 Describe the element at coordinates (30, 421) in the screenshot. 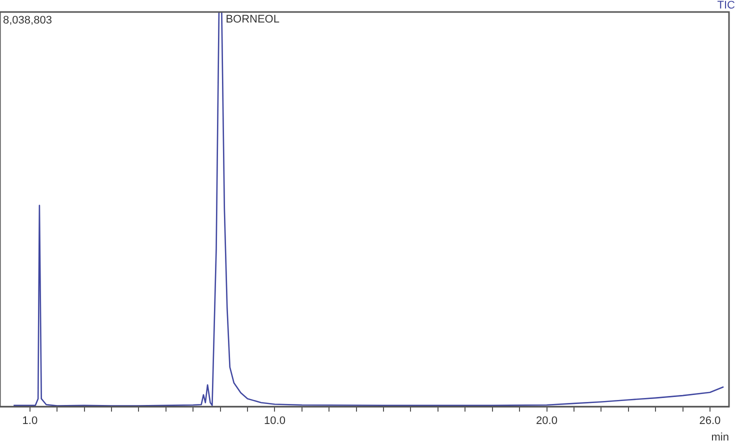

I see `x-tick-label: 1.0` at that location.